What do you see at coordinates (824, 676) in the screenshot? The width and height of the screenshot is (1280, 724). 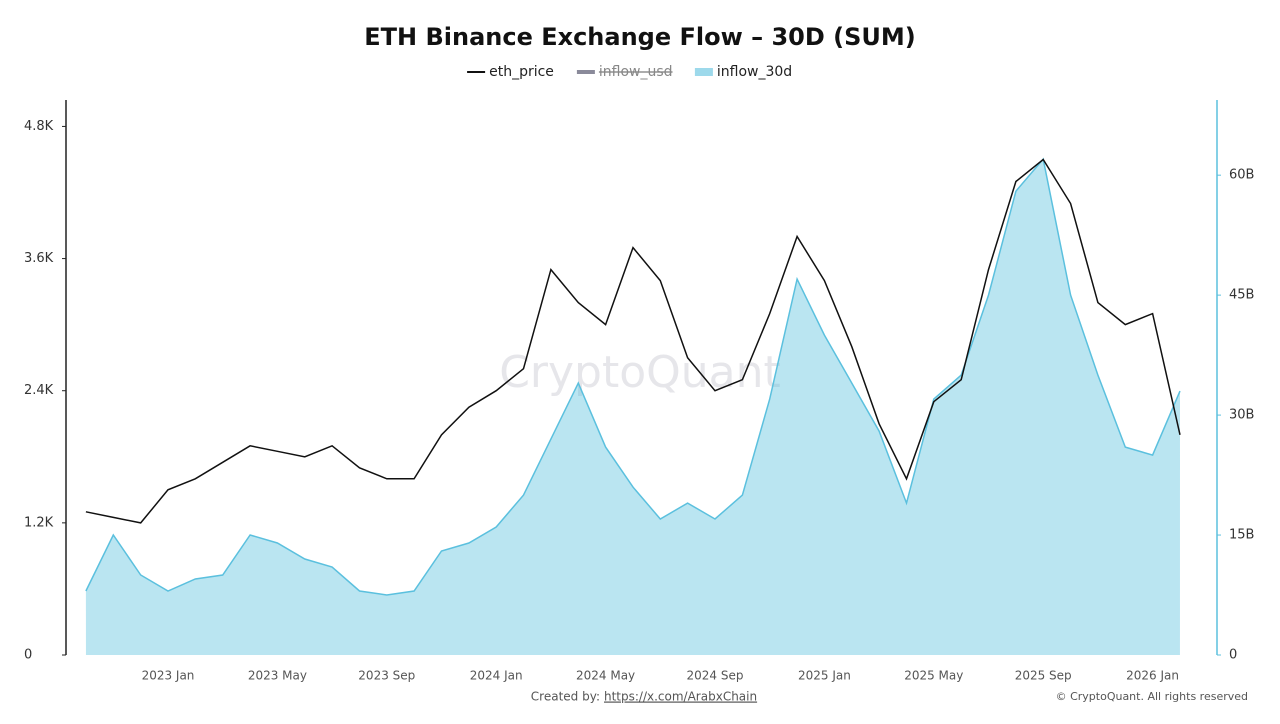 I see `x-tick-label: 2025 Jan` at bounding box center [824, 676].